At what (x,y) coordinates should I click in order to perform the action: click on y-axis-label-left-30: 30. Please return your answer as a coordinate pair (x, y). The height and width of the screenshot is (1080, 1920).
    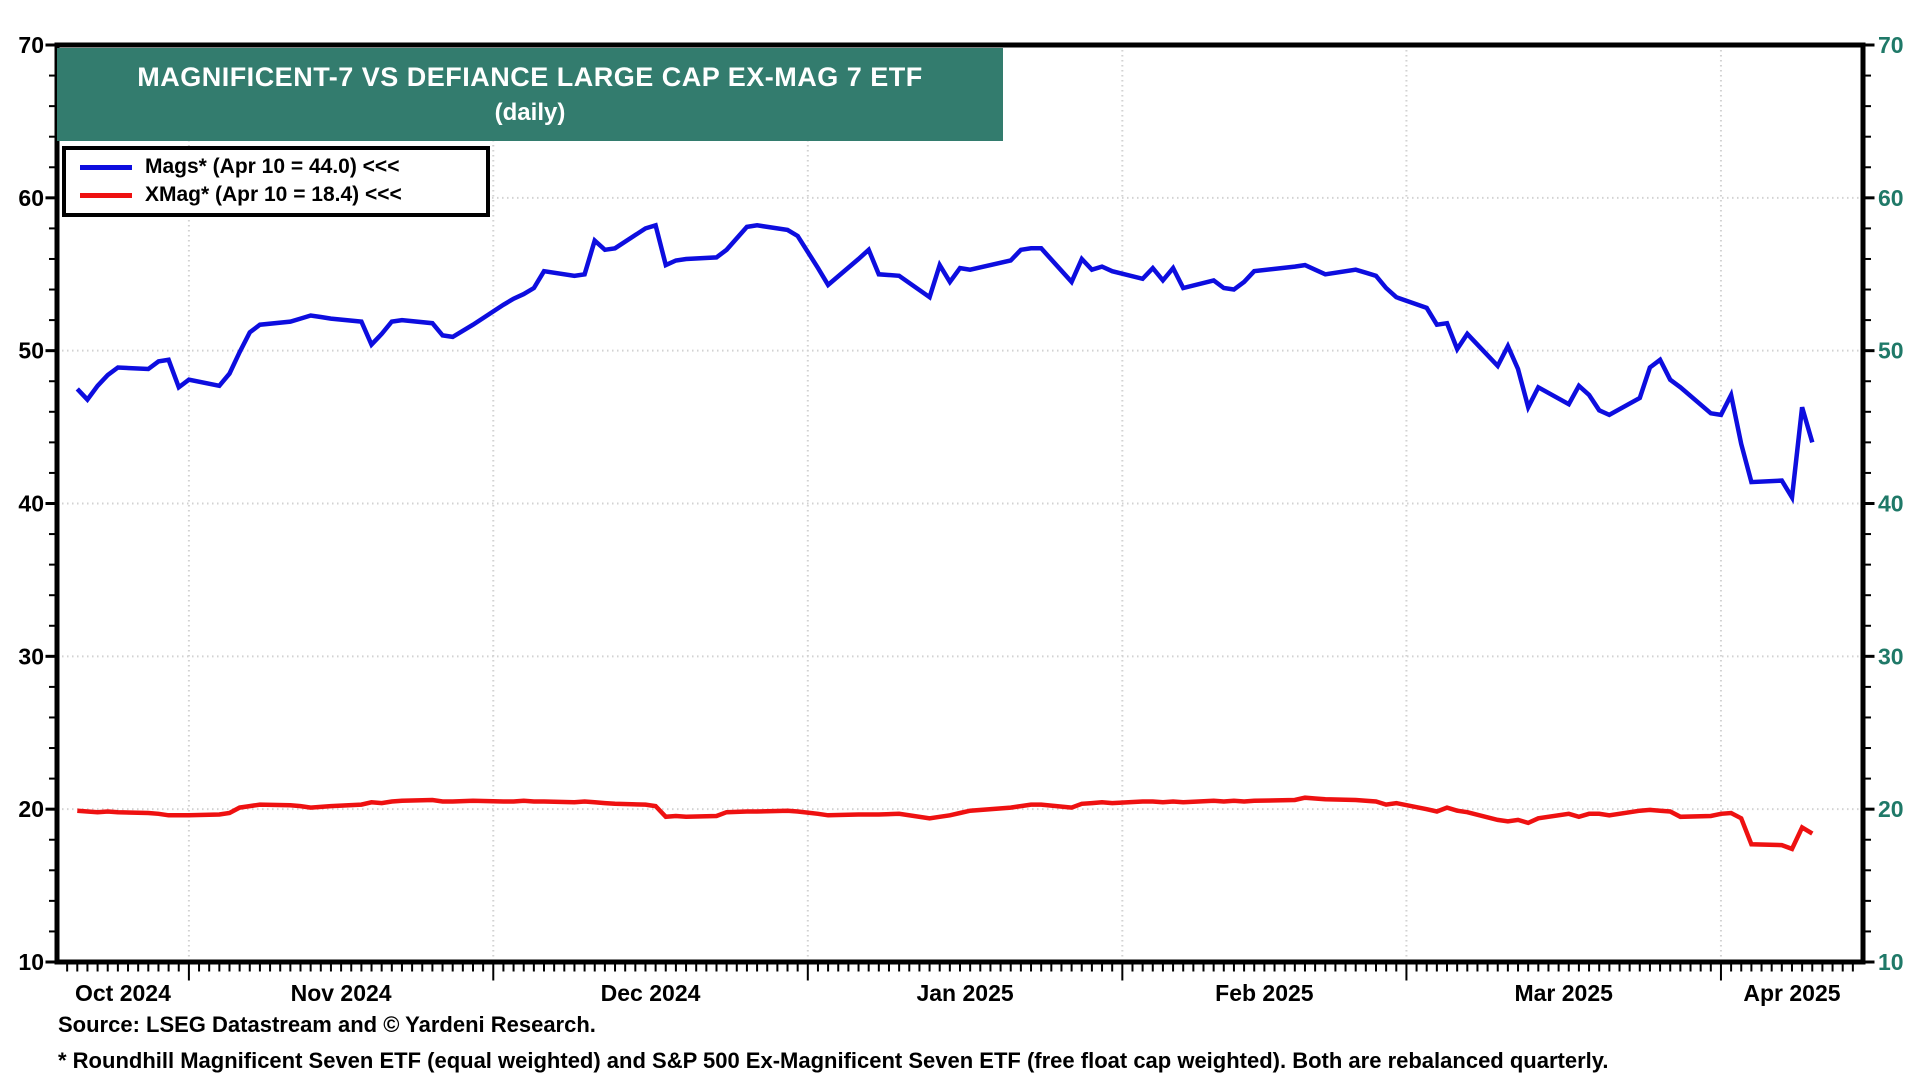
    Looking at the image, I should click on (31, 656).